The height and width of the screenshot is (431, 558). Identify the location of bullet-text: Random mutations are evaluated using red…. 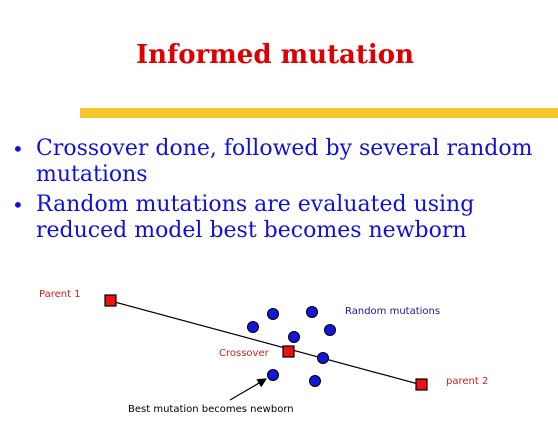
(255, 217).